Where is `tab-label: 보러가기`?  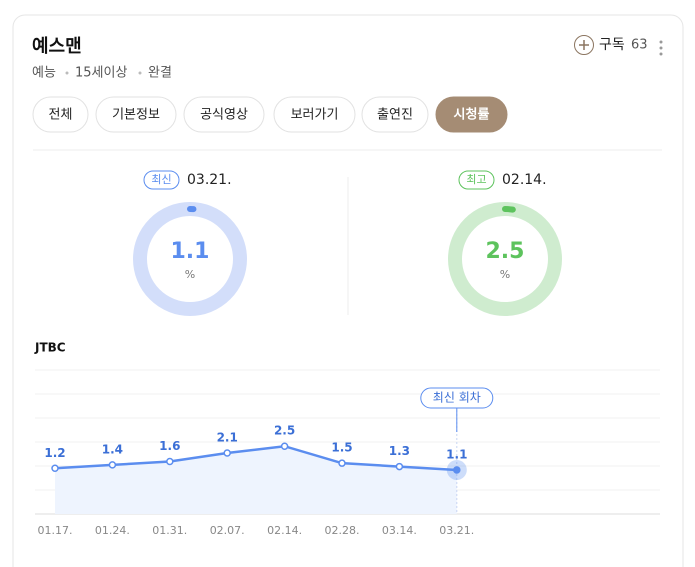 tab-label: 보러가기 is located at coordinates (315, 115).